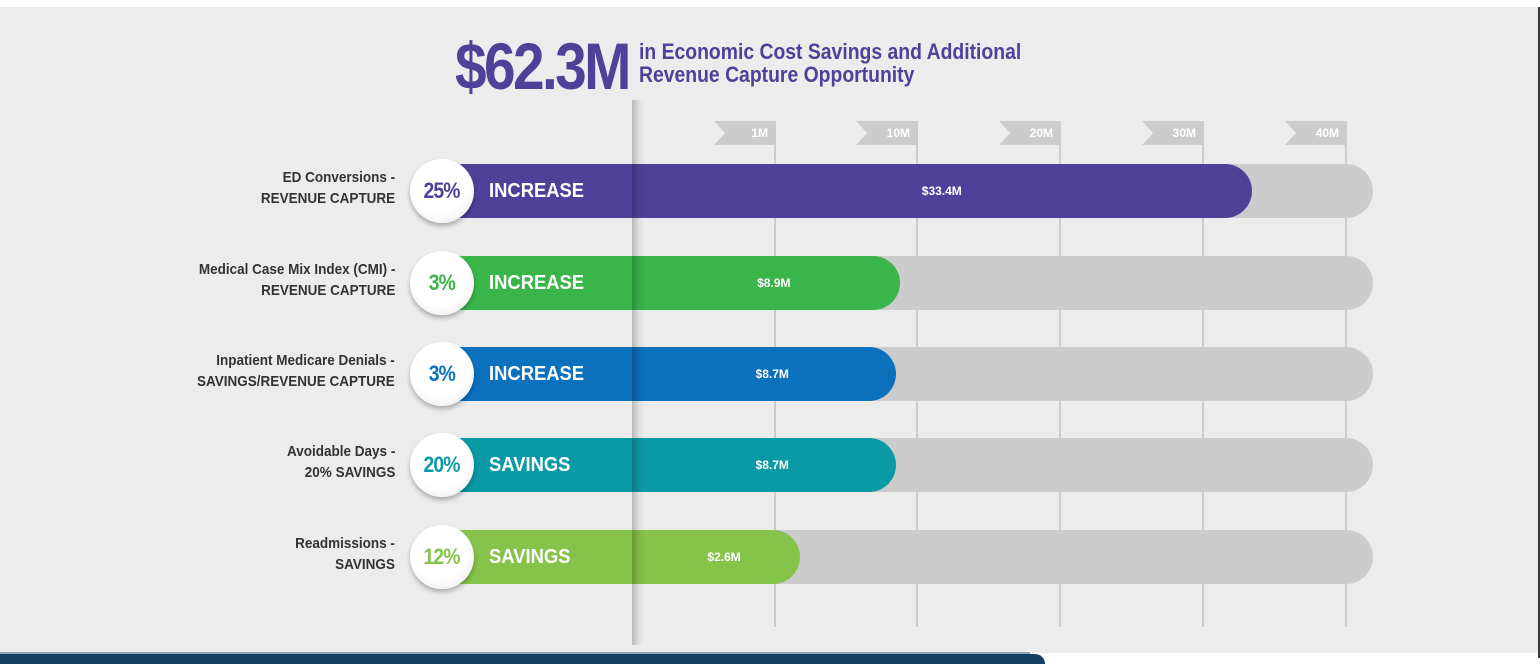 The image size is (1540, 664). Describe the element at coordinates (543, 66) in the screenshot. I see `total-value: $62.3M` at that location.